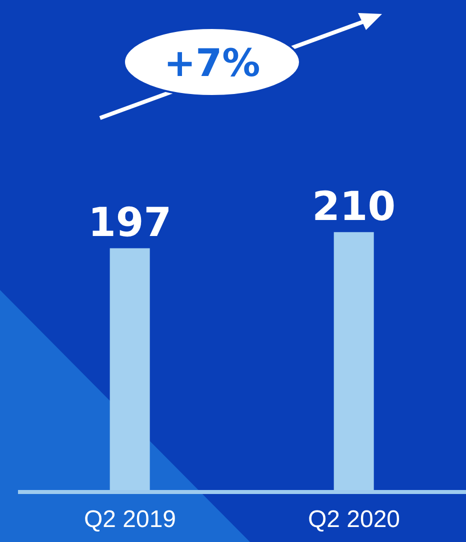  What do you see at coordinates (354, 520) in the screenshot?
I see `x-tick-label: Q2 2020` at bounding box center [354, 520].